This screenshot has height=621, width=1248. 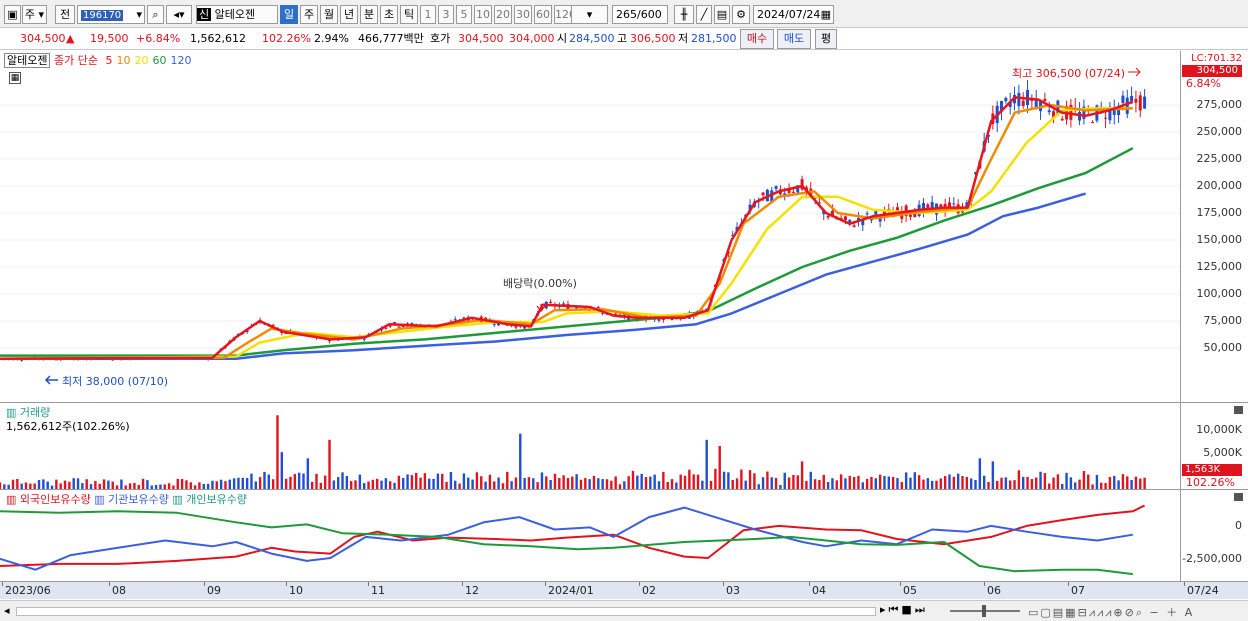 I want to click on high-price: 306,500, so click(x=653, y=38).